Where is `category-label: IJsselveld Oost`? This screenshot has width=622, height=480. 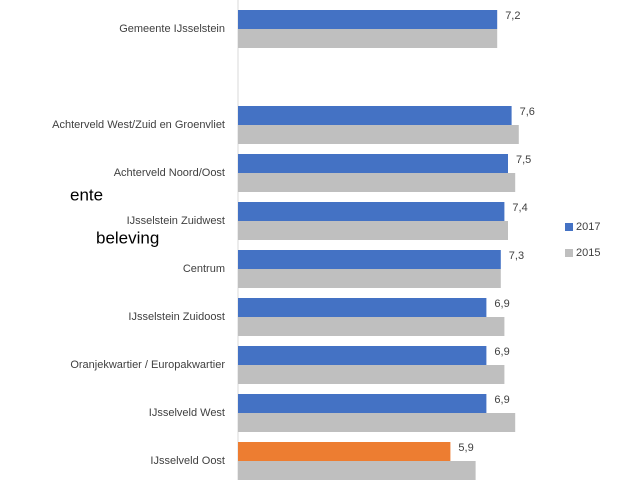
category-label: IJsselveld Oost is located at coordinates (187, 461).